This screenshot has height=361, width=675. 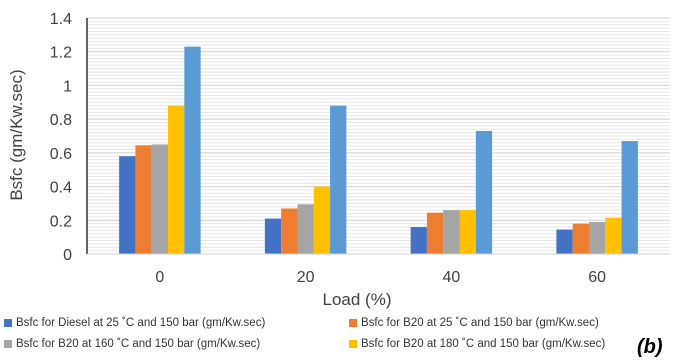 What do you see at coordinates (451, 277) in the screenshot?
I see `x-tick-label: 40` at bounding box center [451, 277].